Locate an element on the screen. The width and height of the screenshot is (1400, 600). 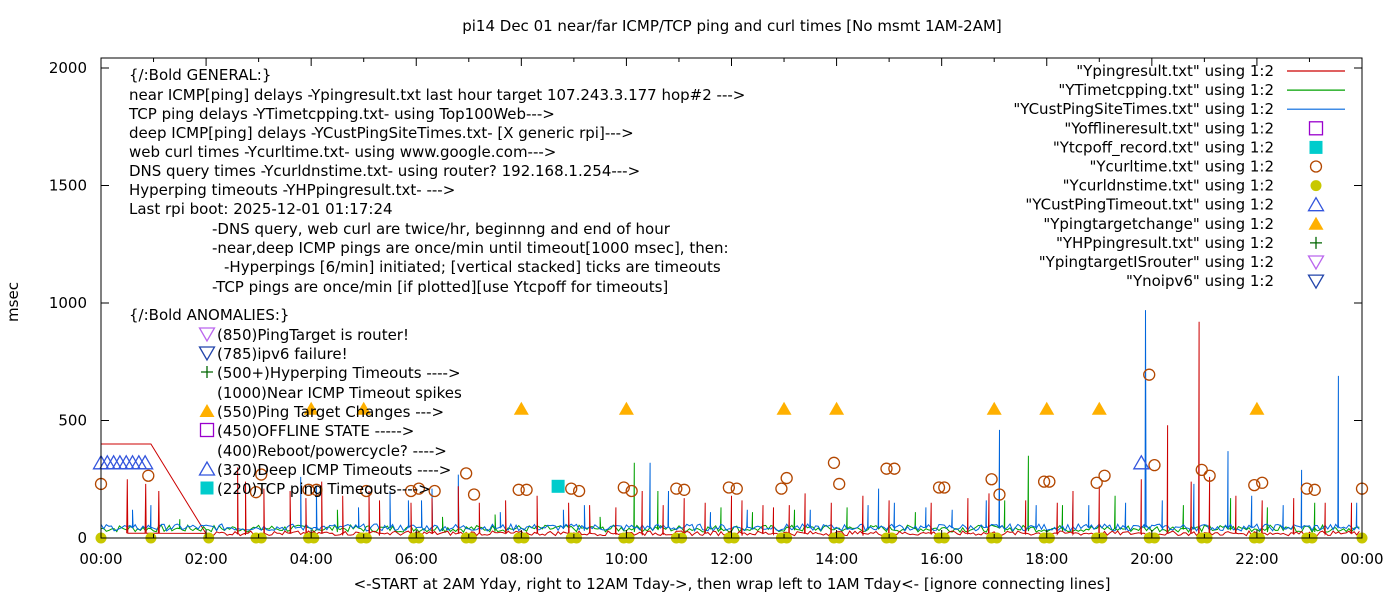
legend-entry-label: "Ycurltime.txt" using 1:2 is located at coordinates (1181, 167).